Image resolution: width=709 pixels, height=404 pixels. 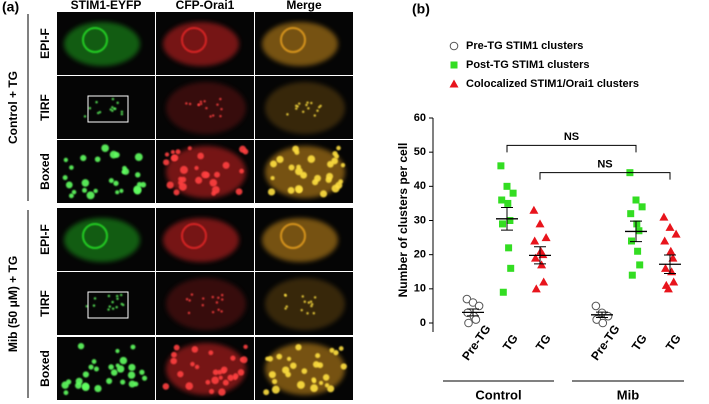 I want to click on cell-haze, so click(x=305, y=304).